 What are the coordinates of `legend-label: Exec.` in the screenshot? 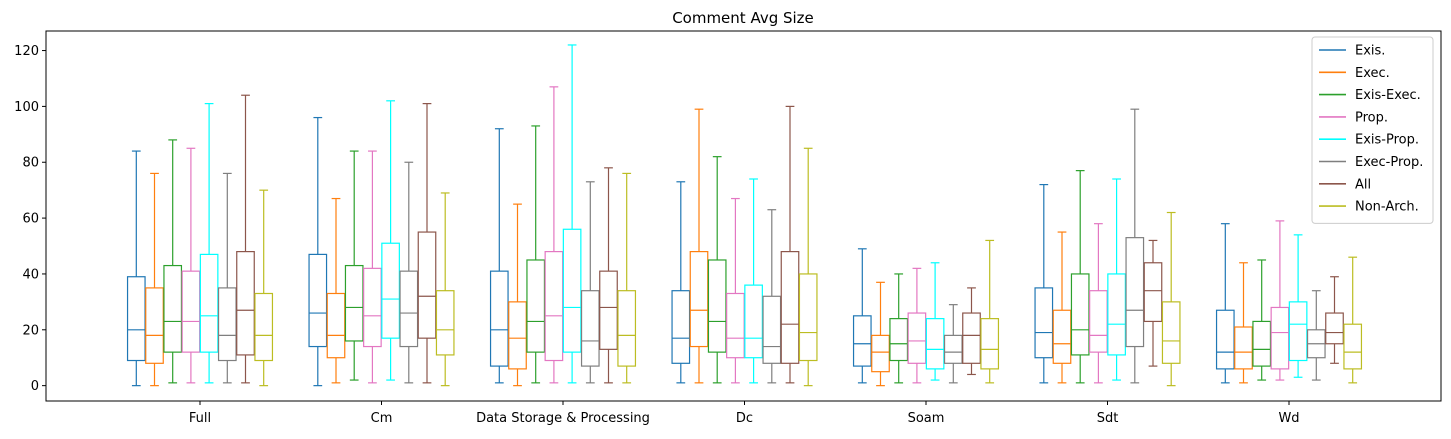 It's located at (1372, 73).